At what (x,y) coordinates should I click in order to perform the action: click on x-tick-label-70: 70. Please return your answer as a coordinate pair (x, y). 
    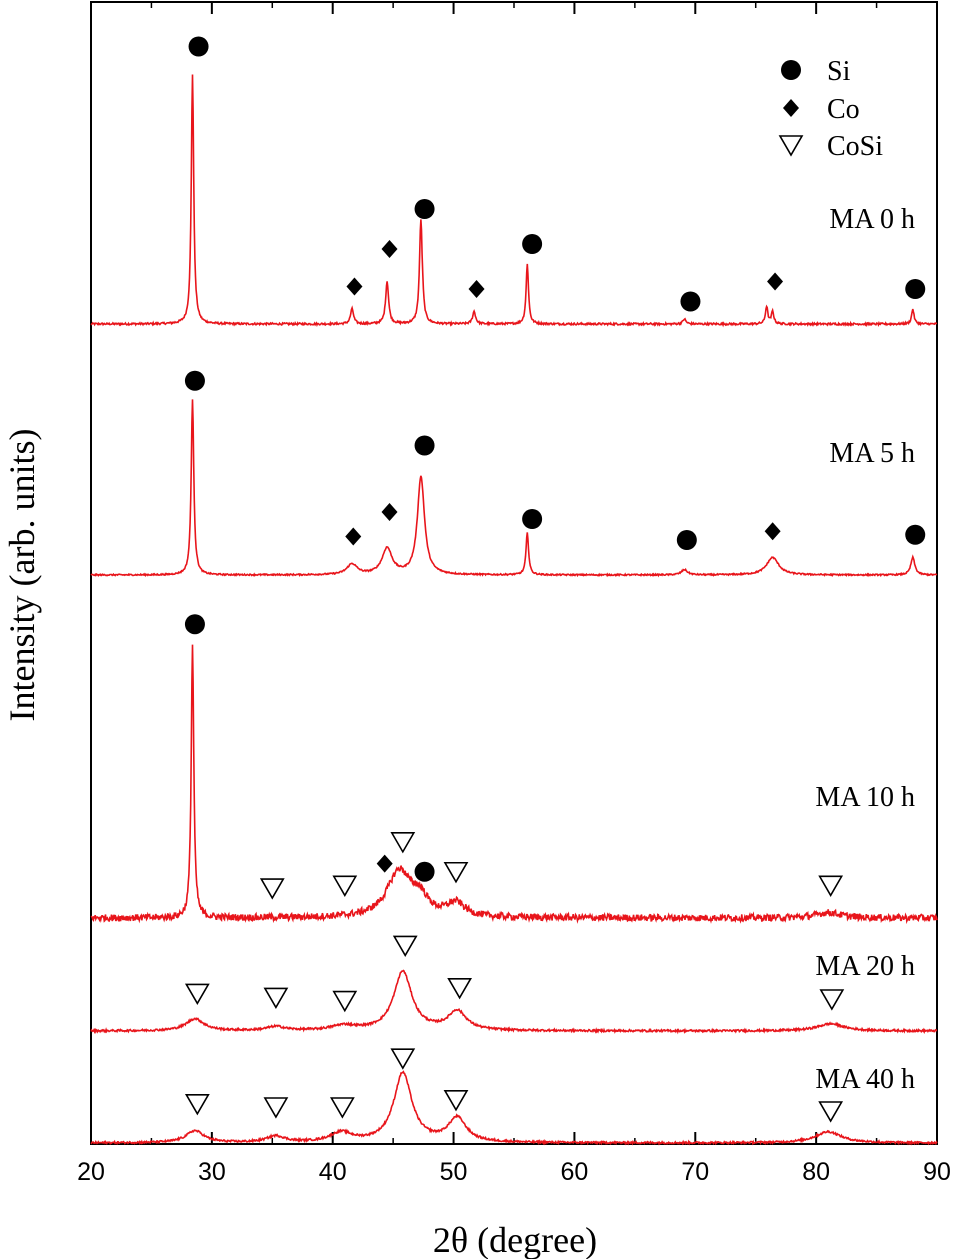
    Looking at the image, I should click on (695, 1172).